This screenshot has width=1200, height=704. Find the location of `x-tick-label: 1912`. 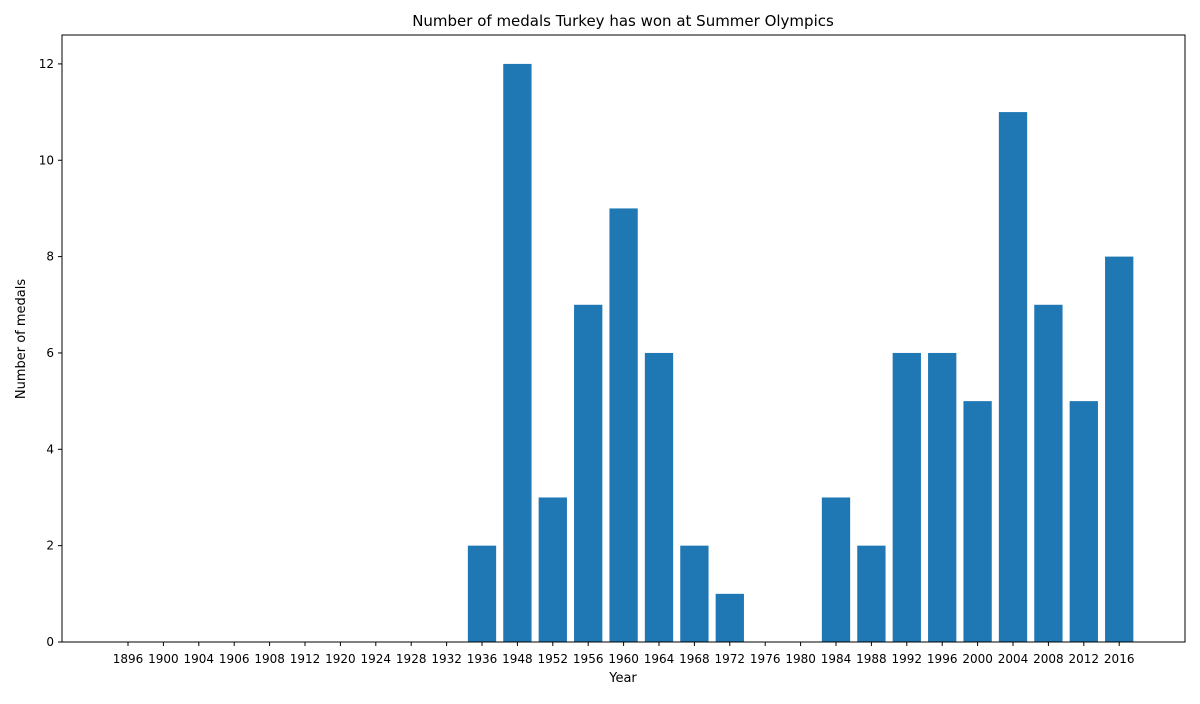

x-tick-label: 1912 is located at coordinates (305, 659).